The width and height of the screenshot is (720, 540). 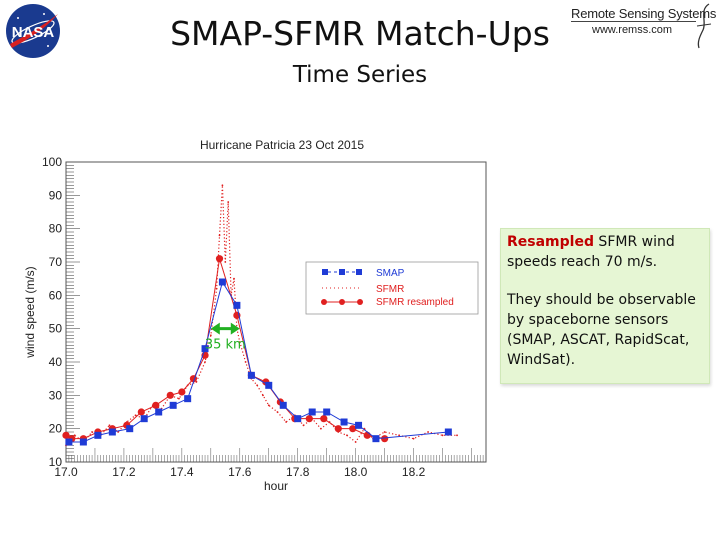 What do you see at coordinates (56, 329) in the screenshot?
I see `y-tick-label: 50` at bounding box center [56, 329].